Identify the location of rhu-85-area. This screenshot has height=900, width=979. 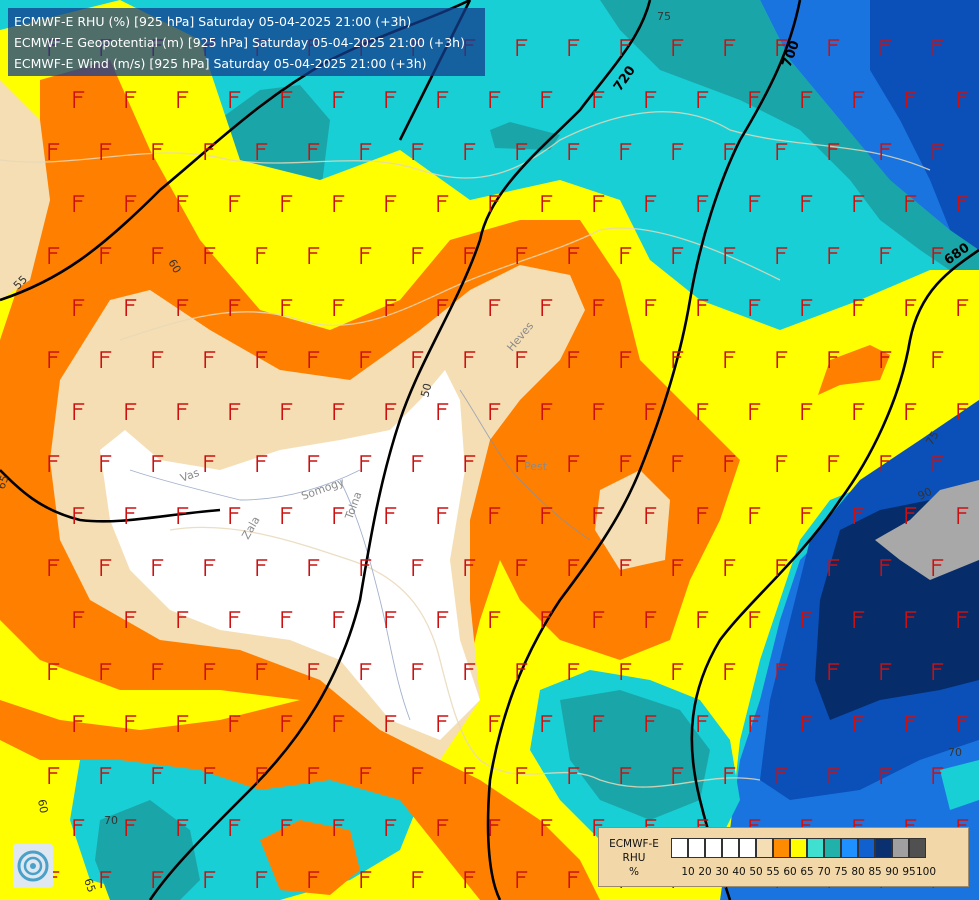
(924, 130).